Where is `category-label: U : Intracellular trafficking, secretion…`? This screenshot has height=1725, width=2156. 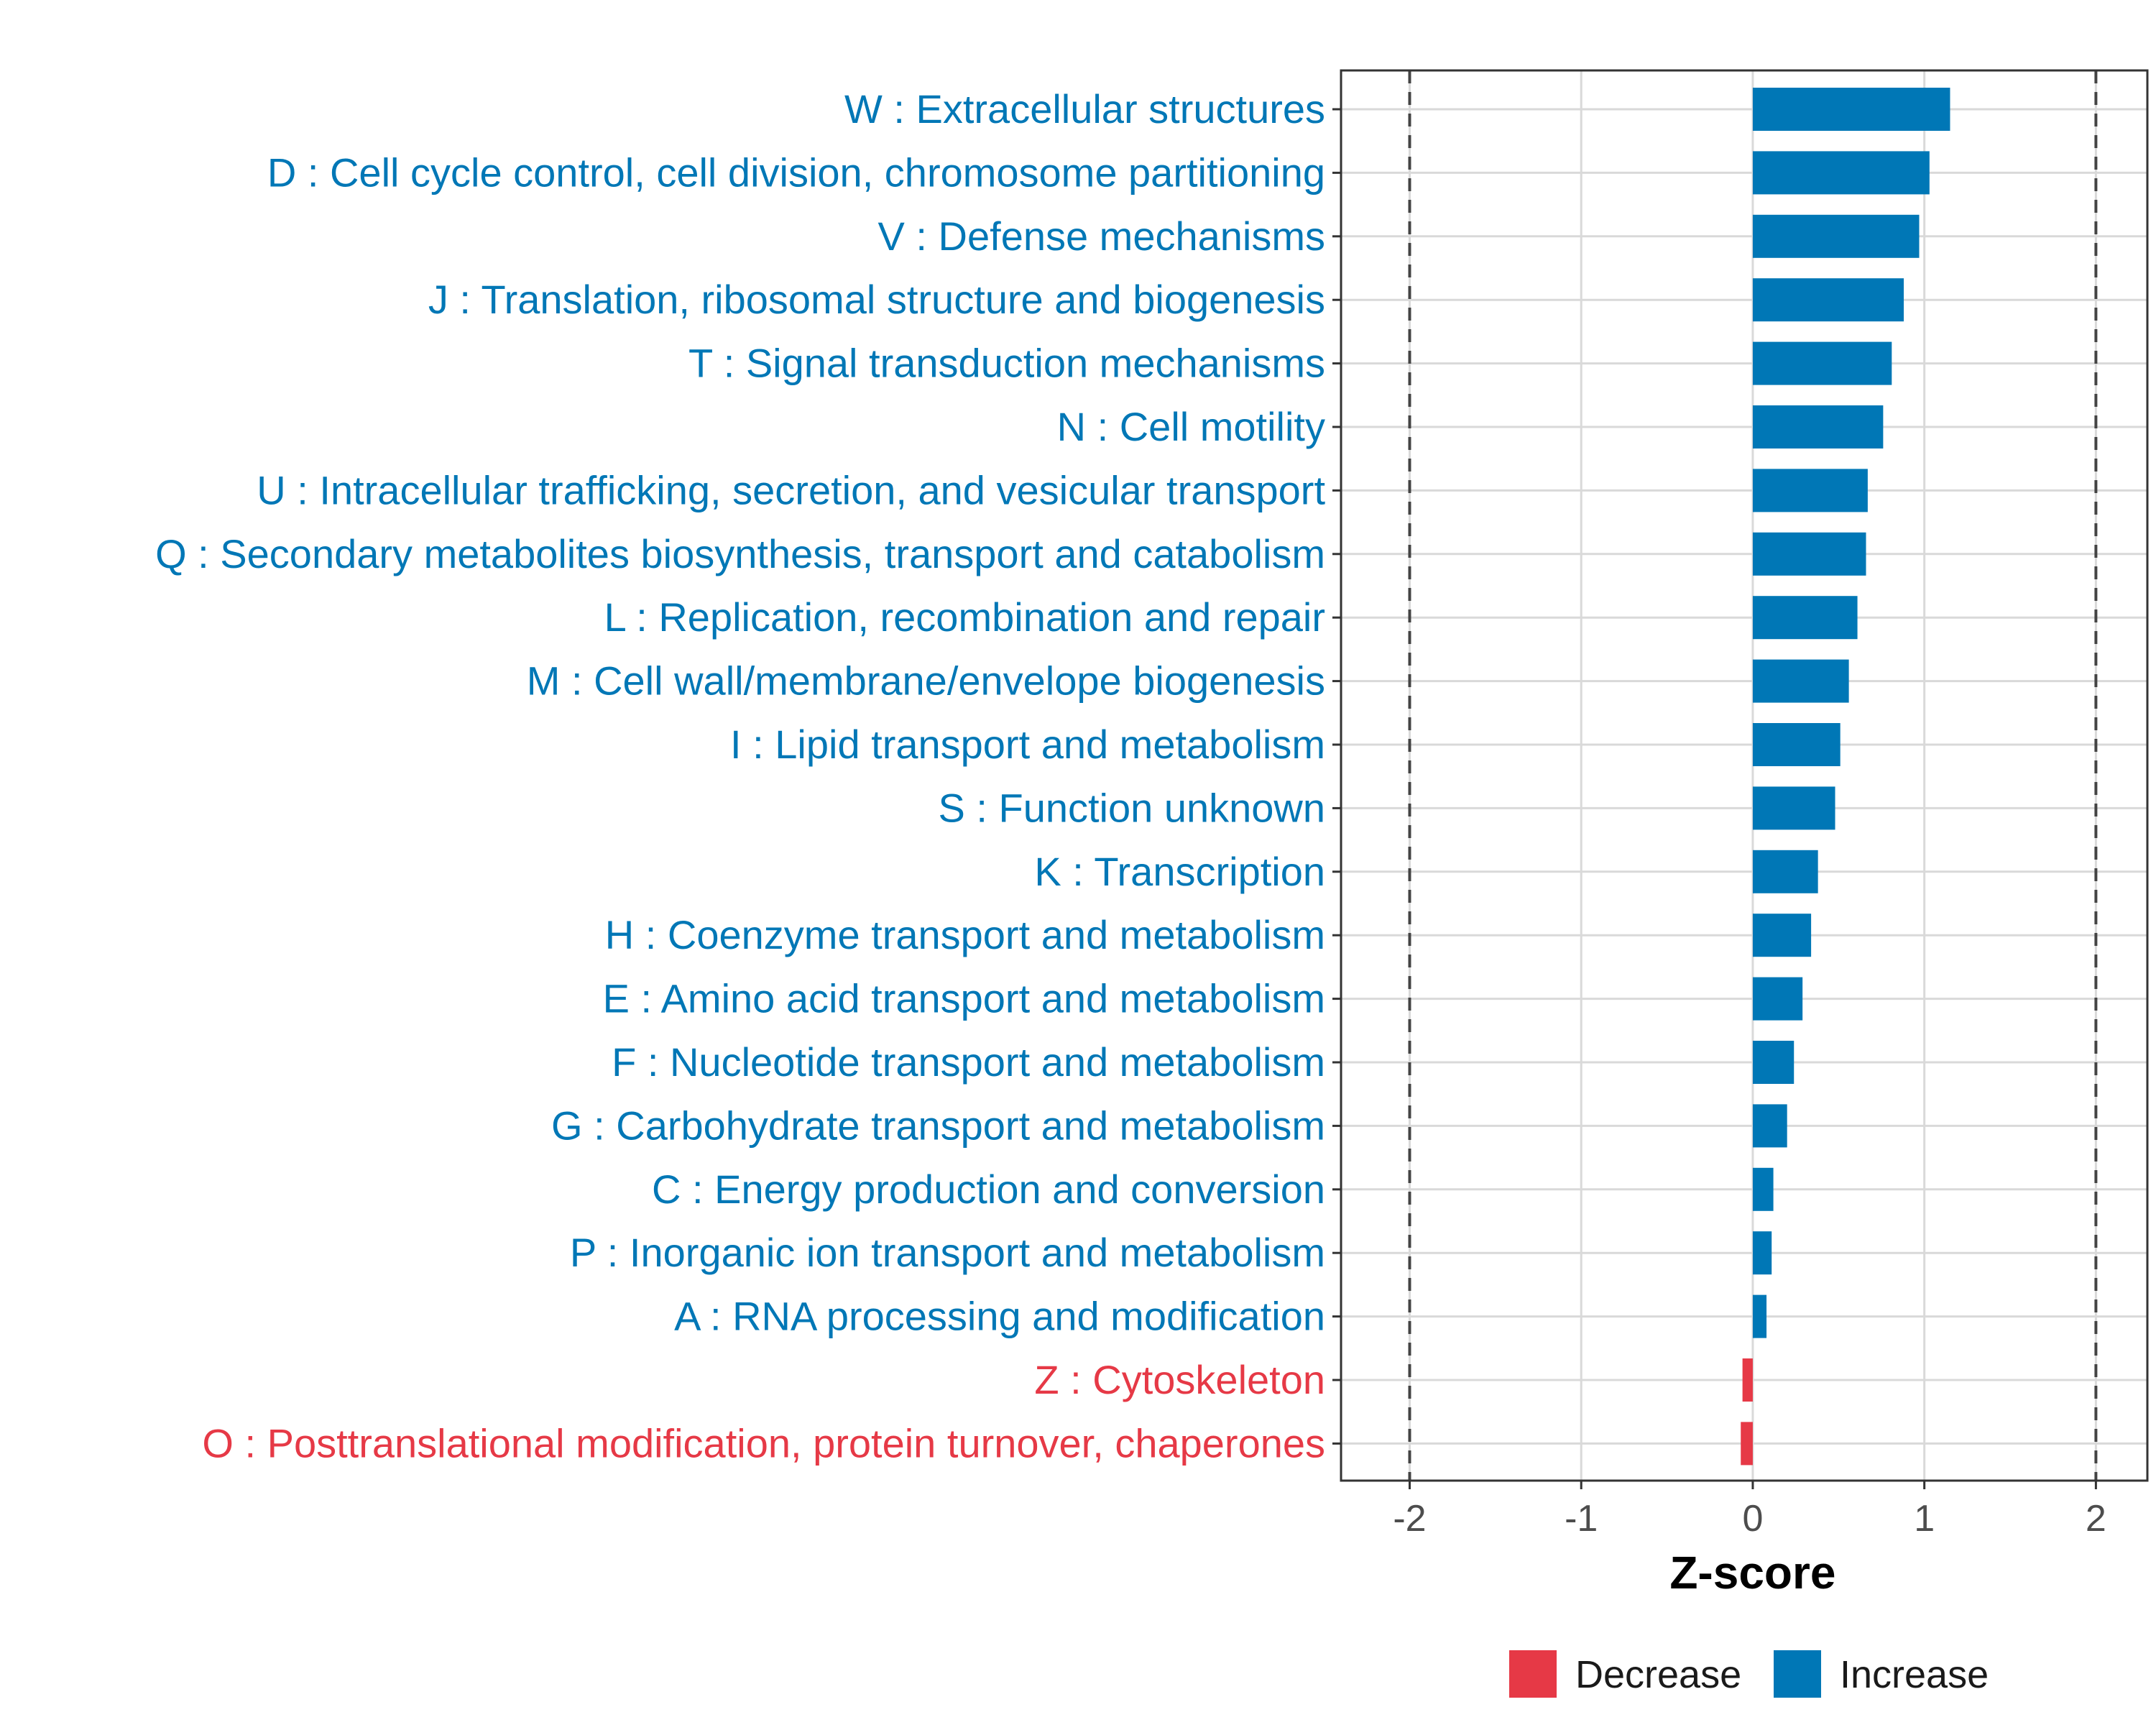 category-label: U : Intracellular trafficking, secretion… is located at coordinates (791, 489).